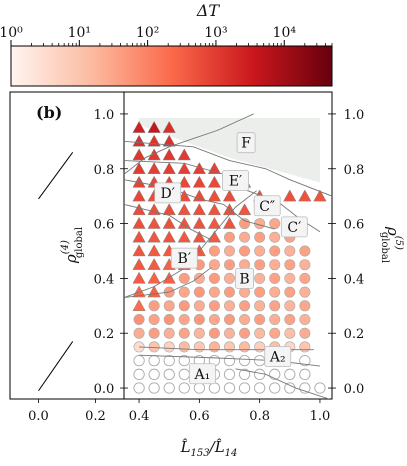 This screenshot has height=466, width=407. Describe the element at coordinates (259, 416) in the screenshot. I see `x-tick-label: 0.8` at that location.